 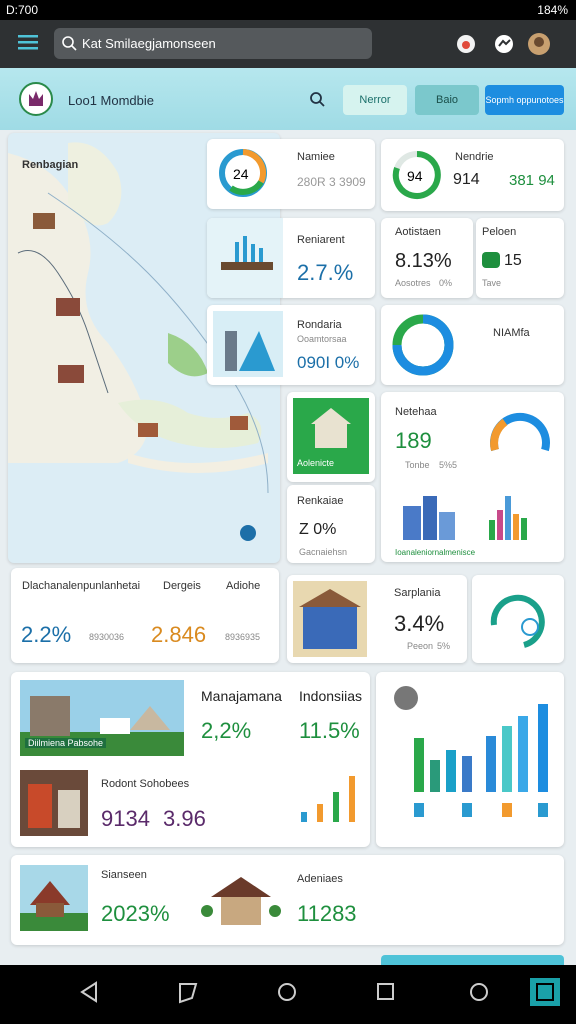 What do you see at coordinates (448, 465) in the screenshot?
I see `card-extra: 5%5` at bounding box center [448, 465].